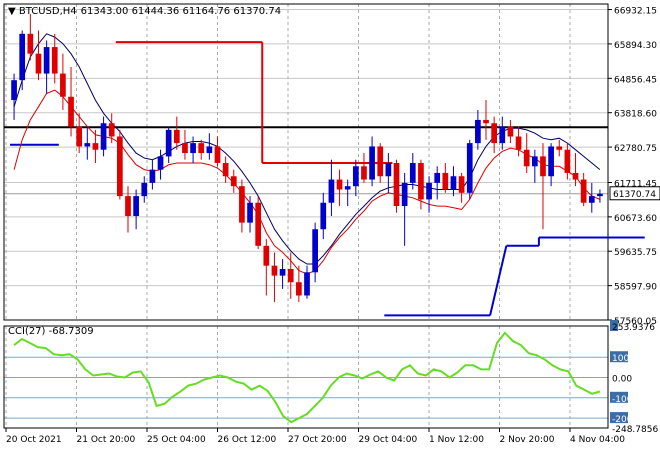  What do you see at coordinates (13, 11) in the screenshot?
I see `collapse-triangle-icon: ▼` at bounding box center [13, 11].